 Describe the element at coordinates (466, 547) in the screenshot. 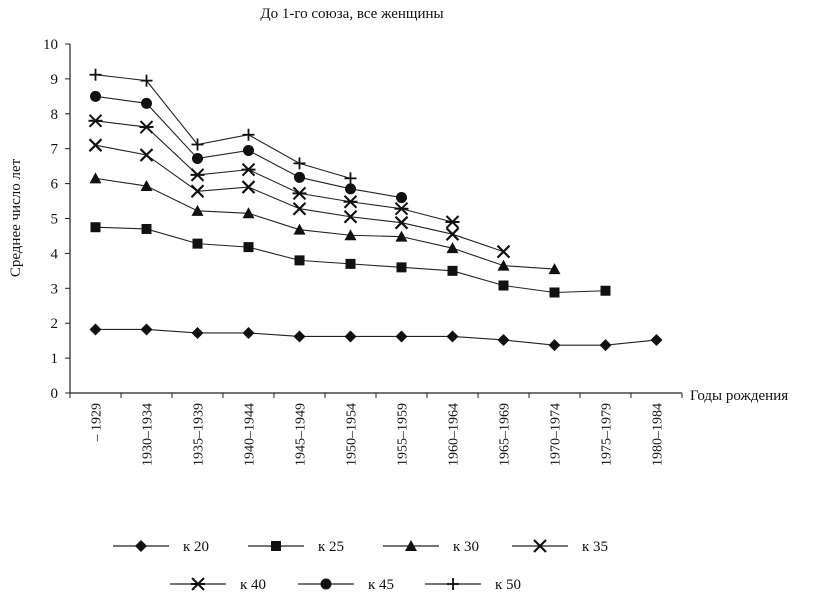

I see `legend-label: к 30` at that location.